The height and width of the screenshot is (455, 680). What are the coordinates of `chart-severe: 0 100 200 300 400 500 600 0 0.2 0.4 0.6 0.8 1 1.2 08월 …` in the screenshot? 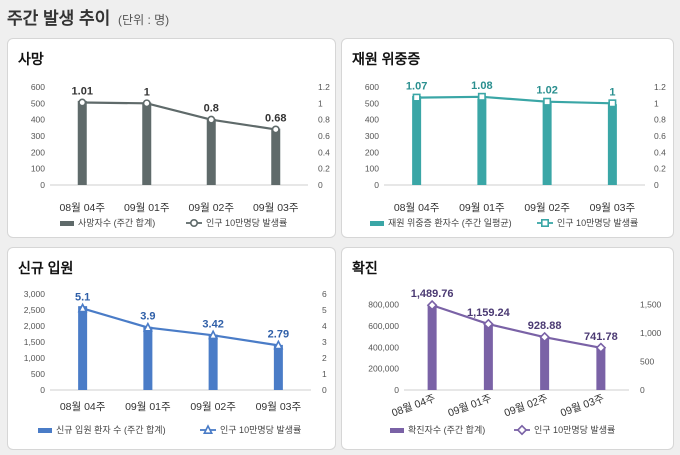 It's located at (515, 154).